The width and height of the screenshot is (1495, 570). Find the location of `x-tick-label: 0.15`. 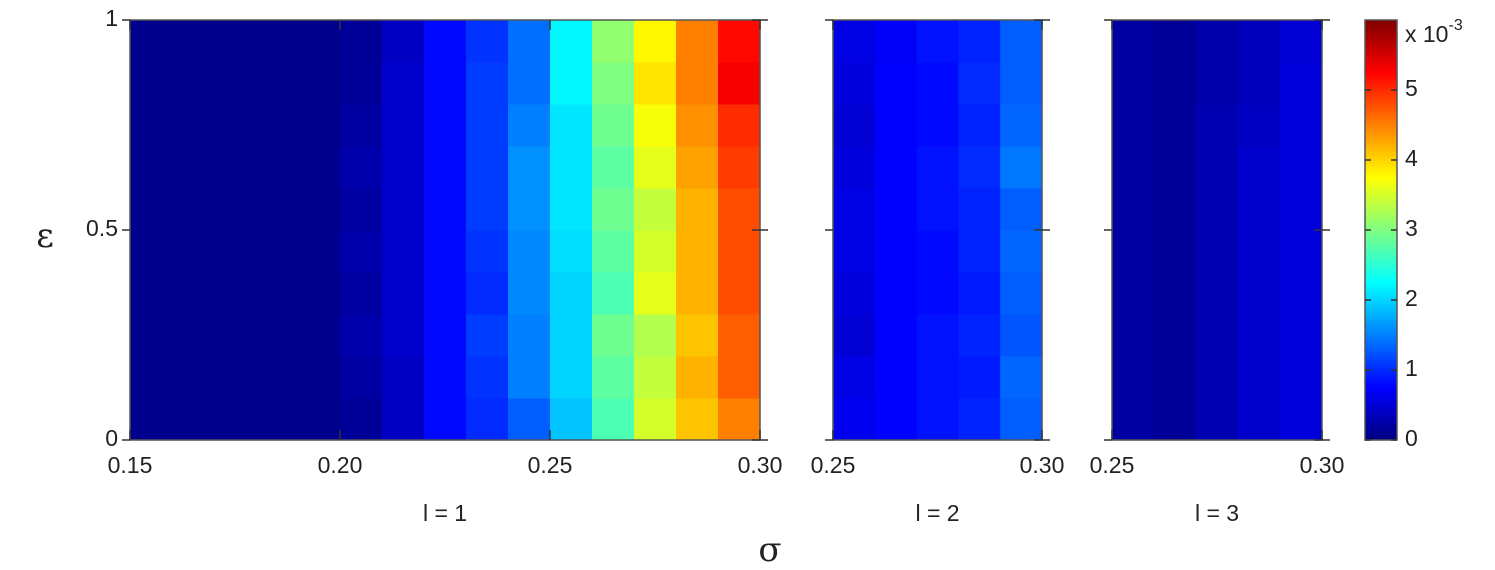

x-tick-label: 0.15 is located at coordinates (130, 465).